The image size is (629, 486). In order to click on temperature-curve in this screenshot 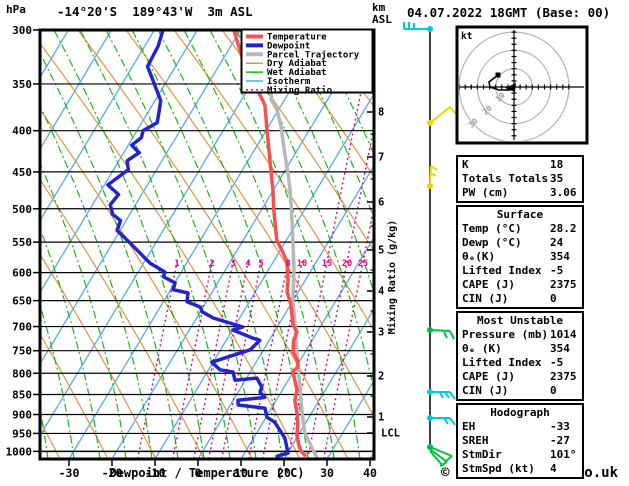, I will do `click(269, 243)`.